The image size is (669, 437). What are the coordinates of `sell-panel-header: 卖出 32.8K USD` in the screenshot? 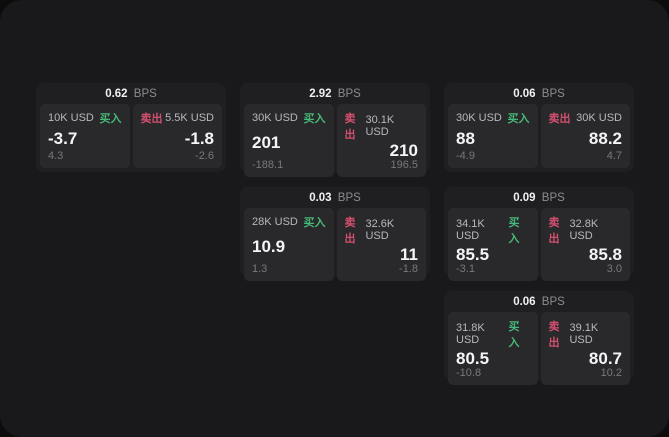 It's located at (586, 230).